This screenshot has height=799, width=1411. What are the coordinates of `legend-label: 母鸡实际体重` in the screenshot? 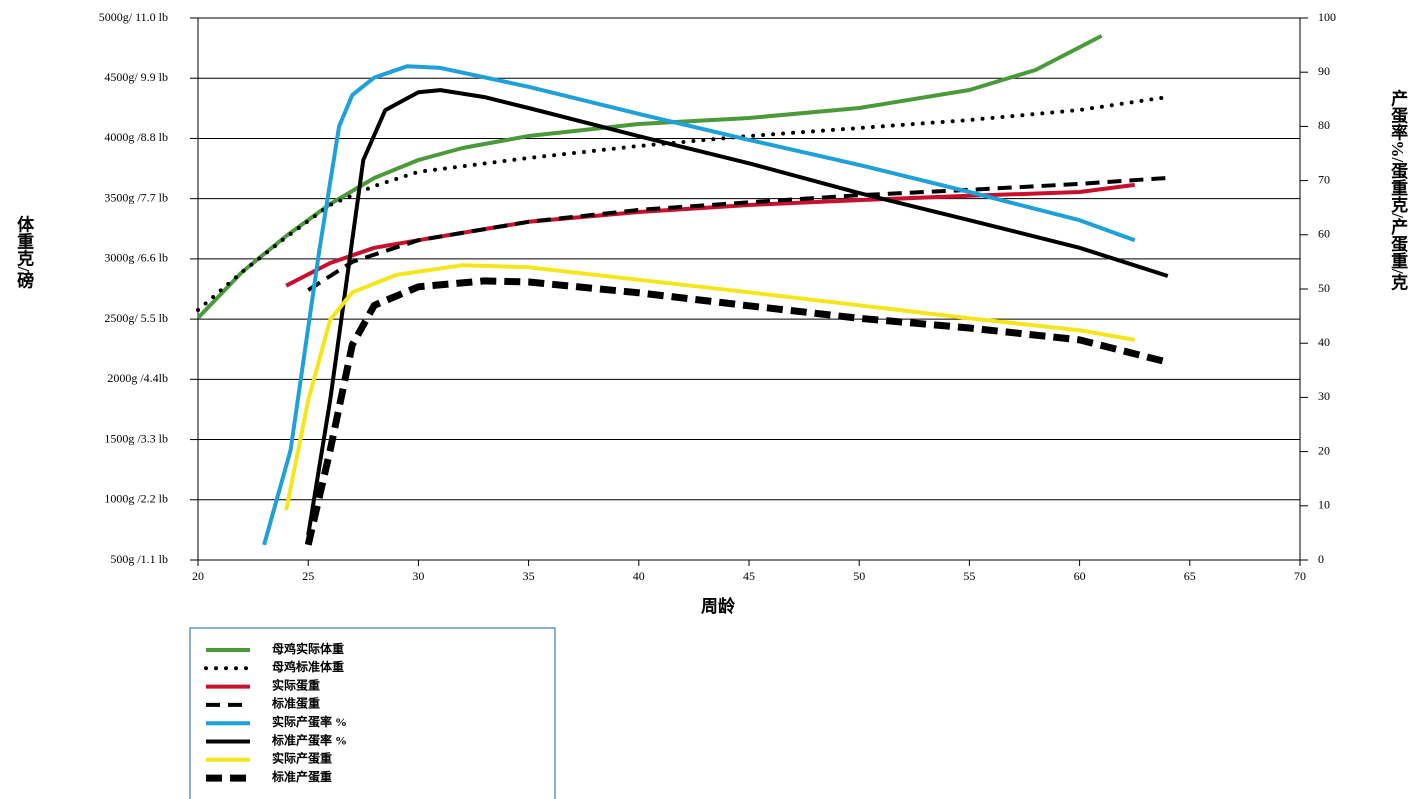 It's located at (308, 648).